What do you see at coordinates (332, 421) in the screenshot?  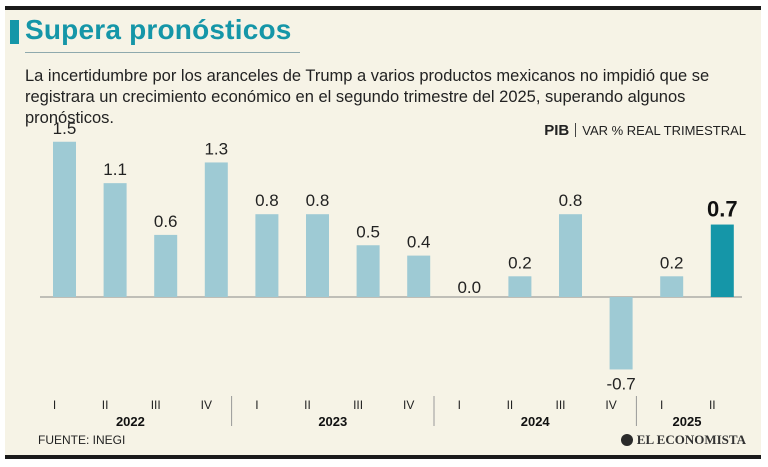 I see `year-group-label: 2023` at bounding box center [332, 421].